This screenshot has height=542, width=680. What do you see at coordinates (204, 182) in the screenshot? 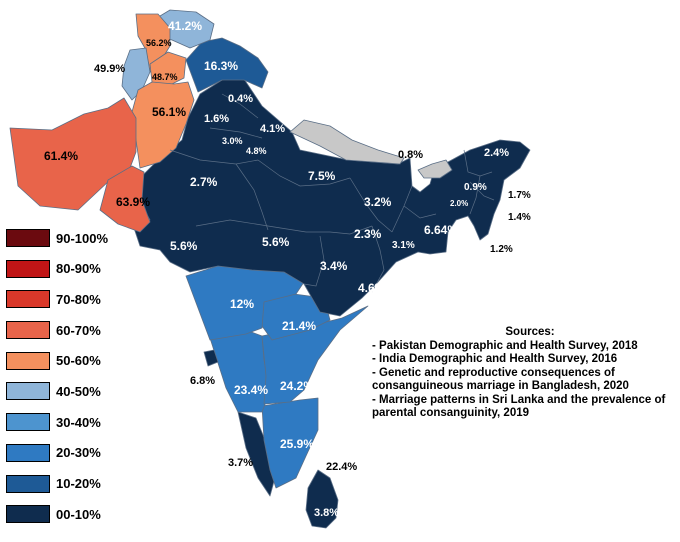
I see `label-rajasthan: 2.7%` at bounding box center [204, 182].